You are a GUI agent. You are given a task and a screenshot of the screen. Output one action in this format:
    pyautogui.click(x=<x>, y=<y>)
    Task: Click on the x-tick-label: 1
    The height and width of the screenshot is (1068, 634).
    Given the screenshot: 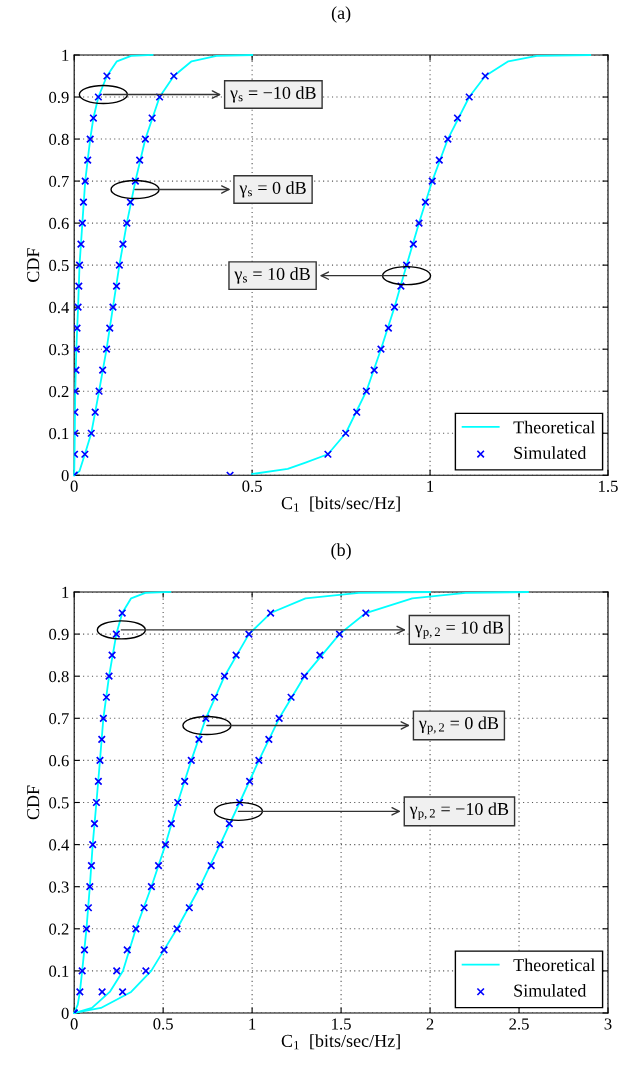 What is the action you would take?
    pyautogui.click(x=252, y=1024)
    